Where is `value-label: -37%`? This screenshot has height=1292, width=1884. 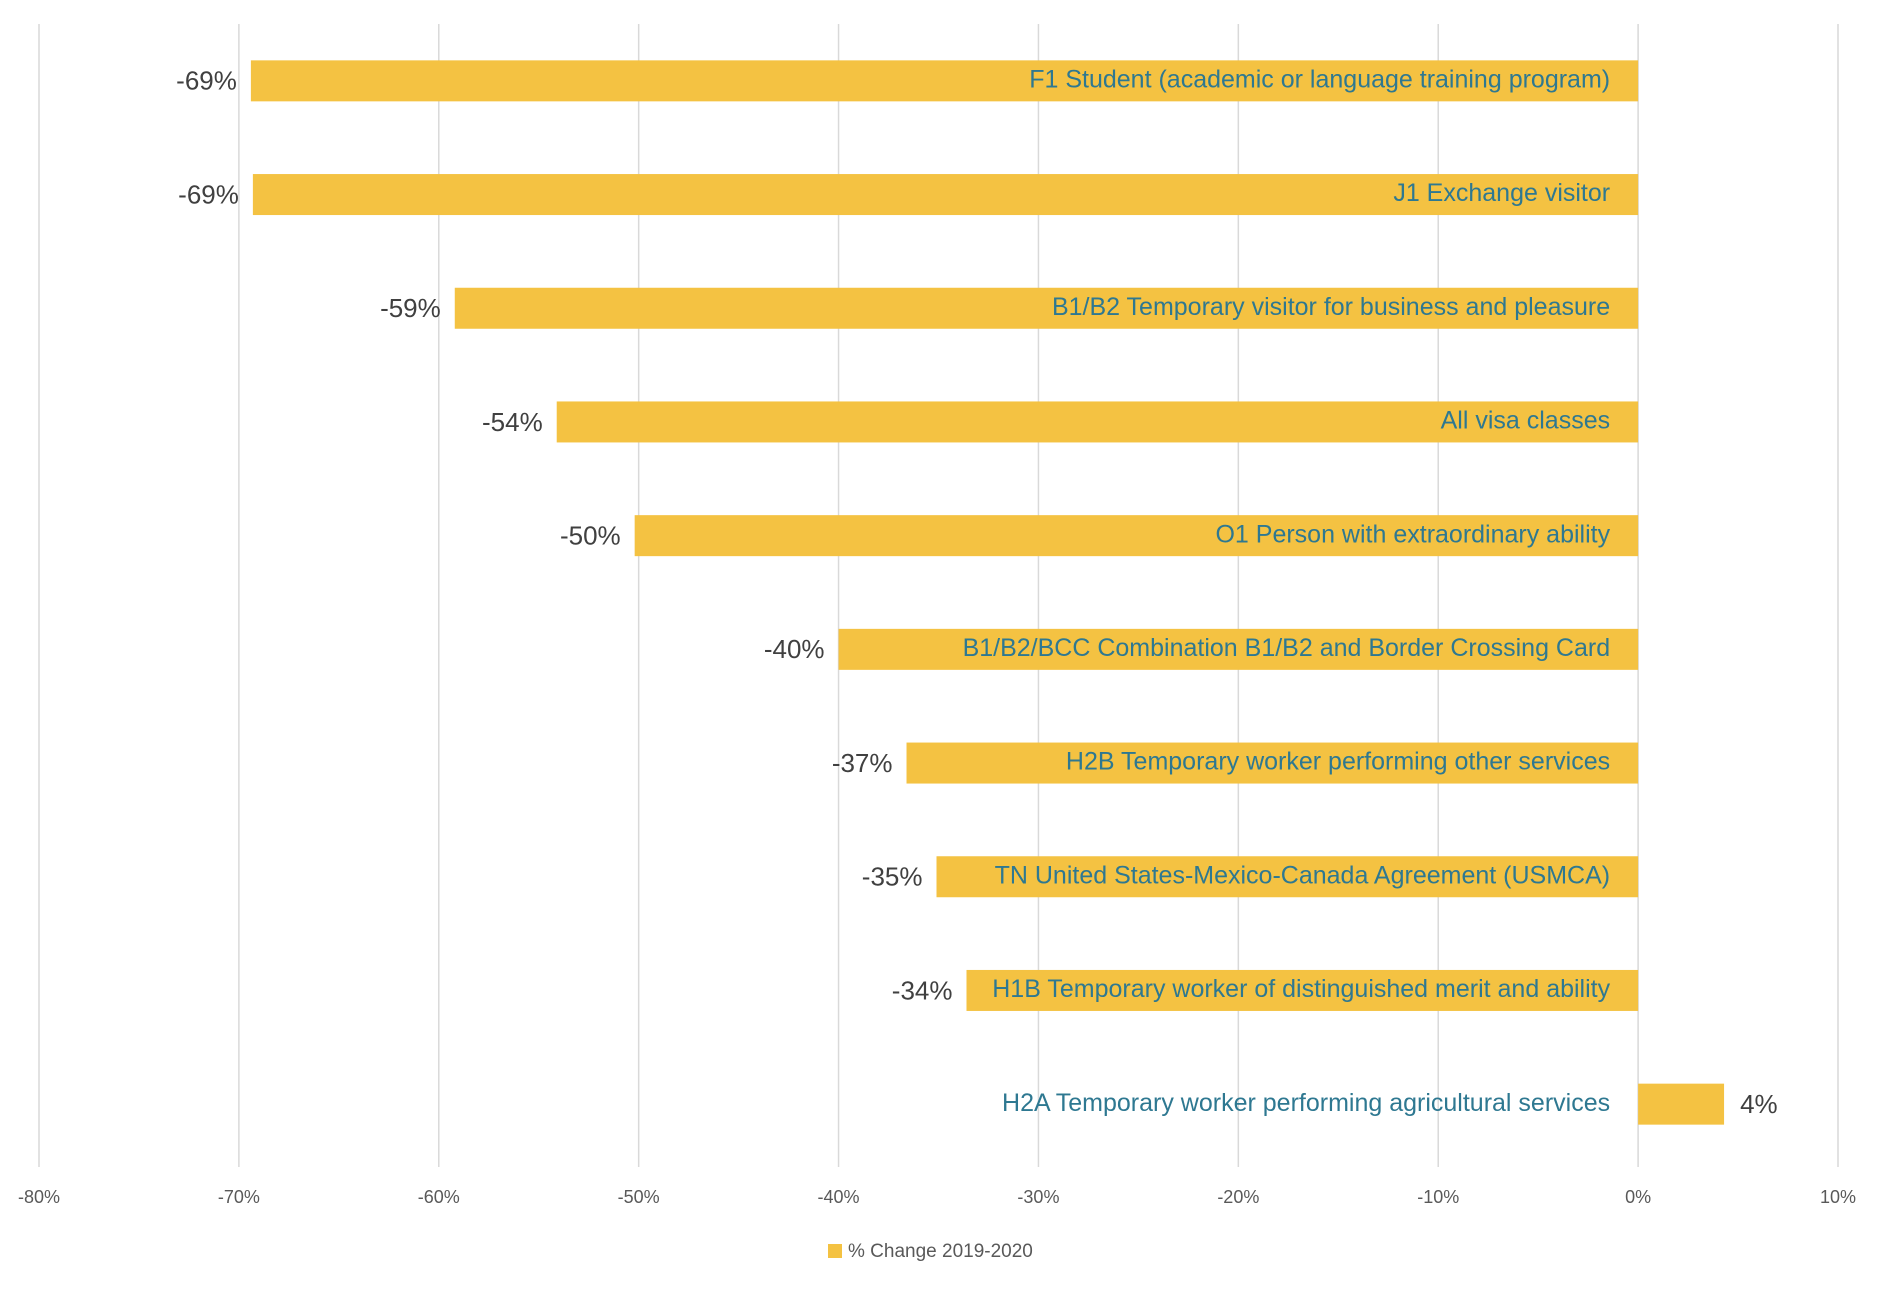
value-label: -37% is located at coordinates (862, 763).